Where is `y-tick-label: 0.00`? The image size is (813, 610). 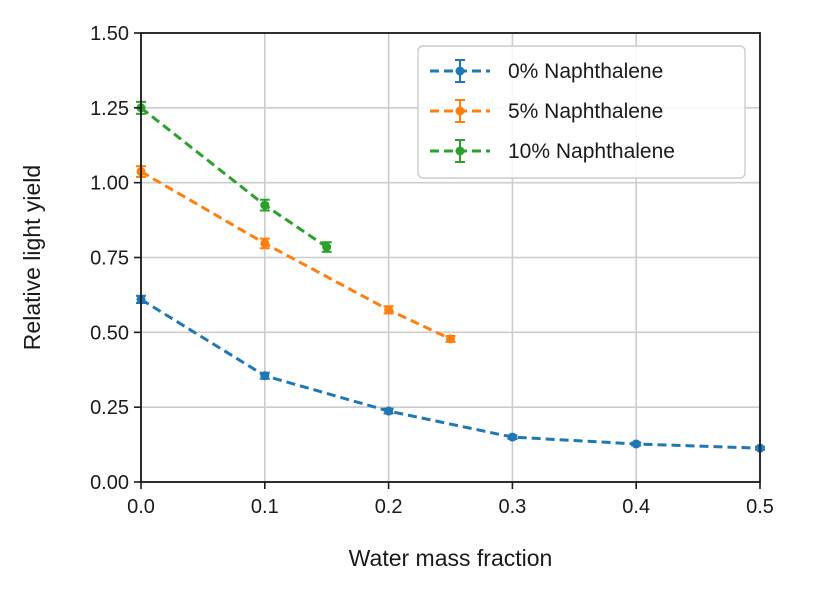
y-tick-label: 0.00 is located at coordinates (109, 483).